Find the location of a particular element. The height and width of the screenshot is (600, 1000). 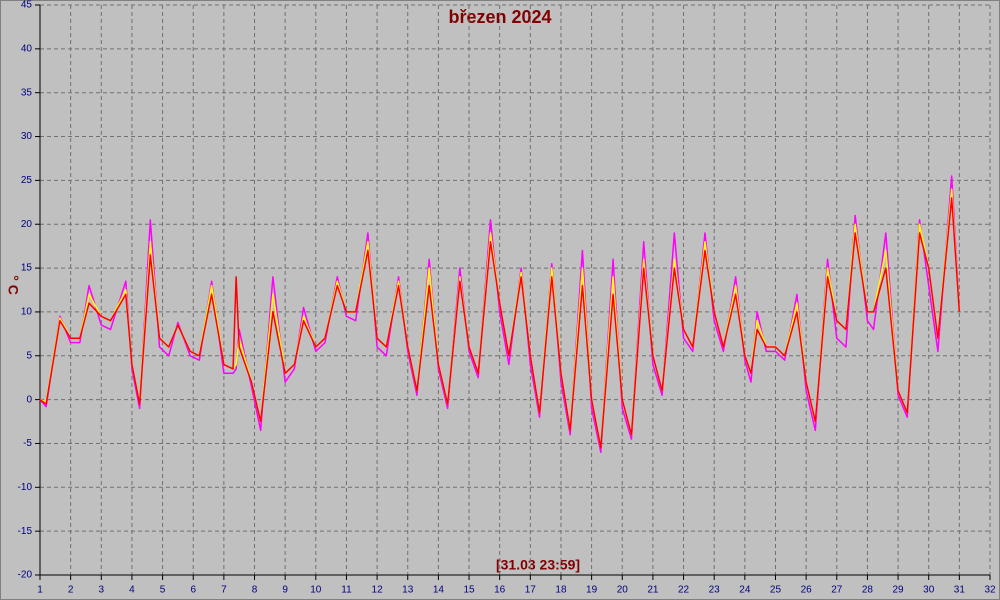

x-tick-label: 25 is located at coordinates (776, 590).